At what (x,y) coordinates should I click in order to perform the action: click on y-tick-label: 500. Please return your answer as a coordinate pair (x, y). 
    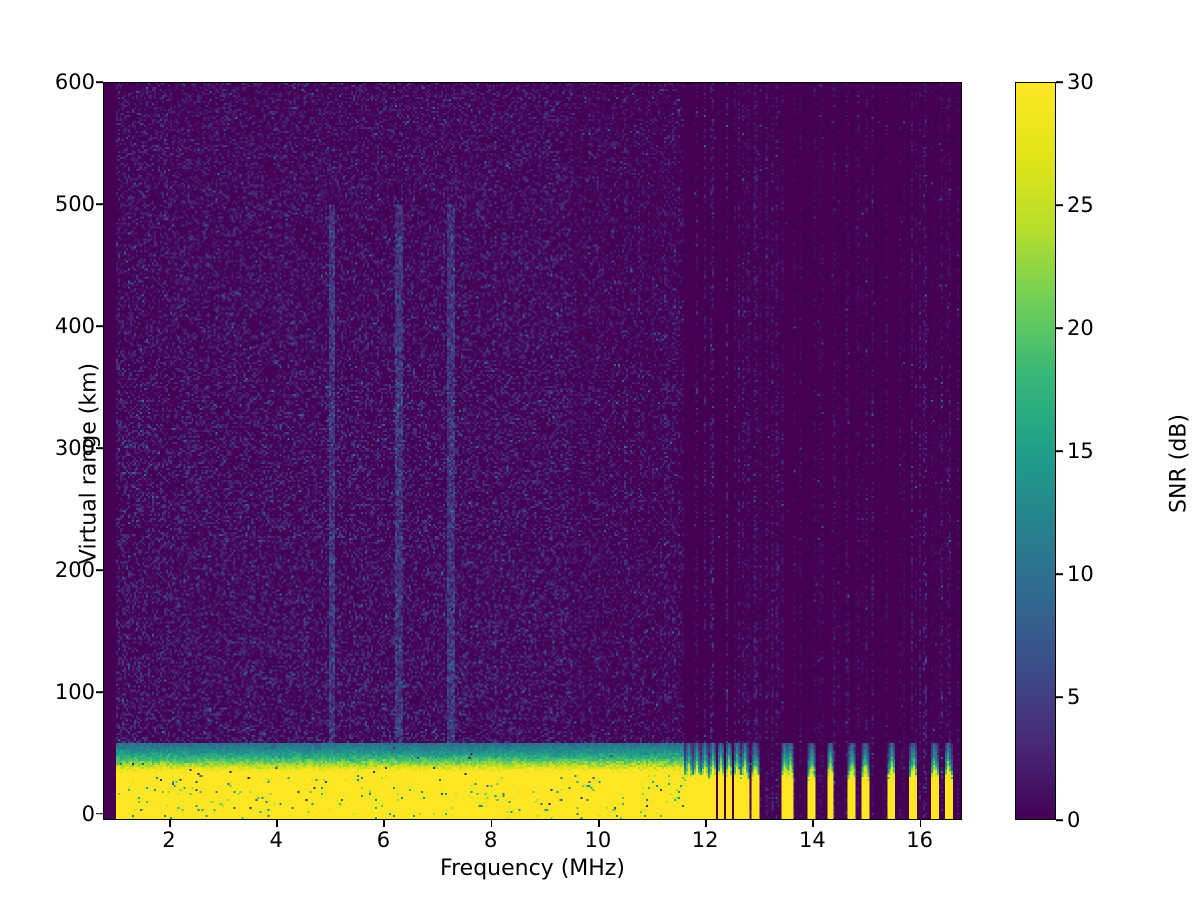
    Looking at the image, I should click on (74, 203).